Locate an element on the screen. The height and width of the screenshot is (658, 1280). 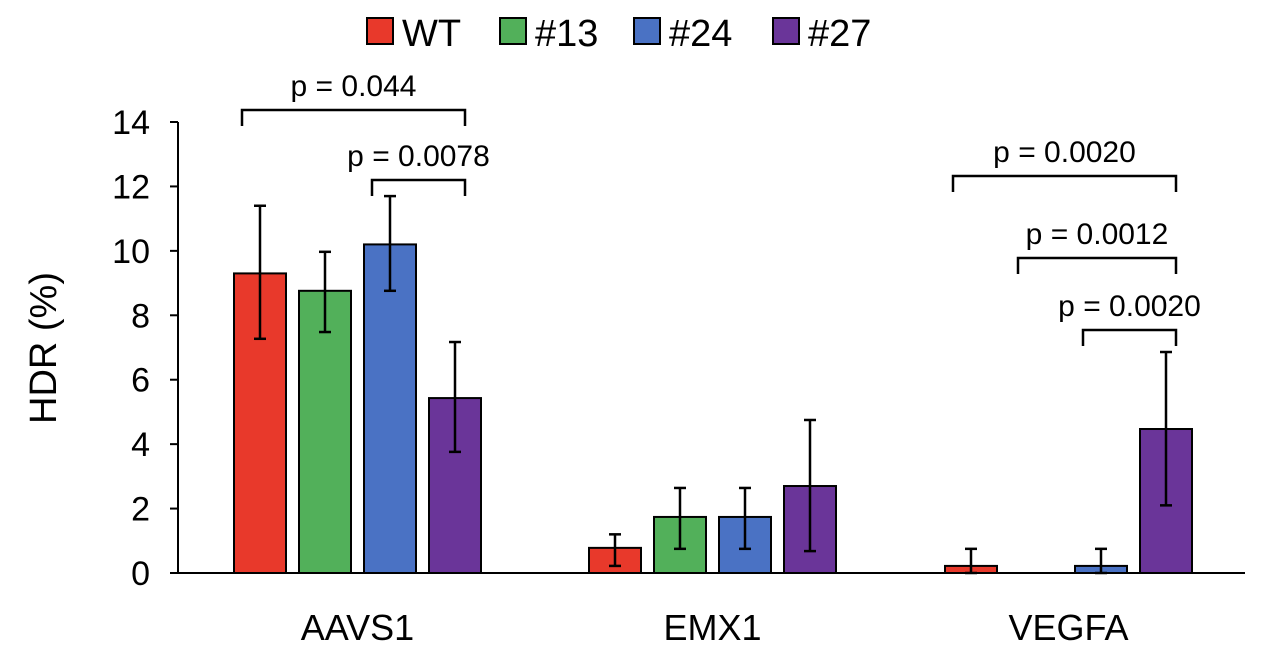
legend-label: #27 is located at coordinates (839, 34).